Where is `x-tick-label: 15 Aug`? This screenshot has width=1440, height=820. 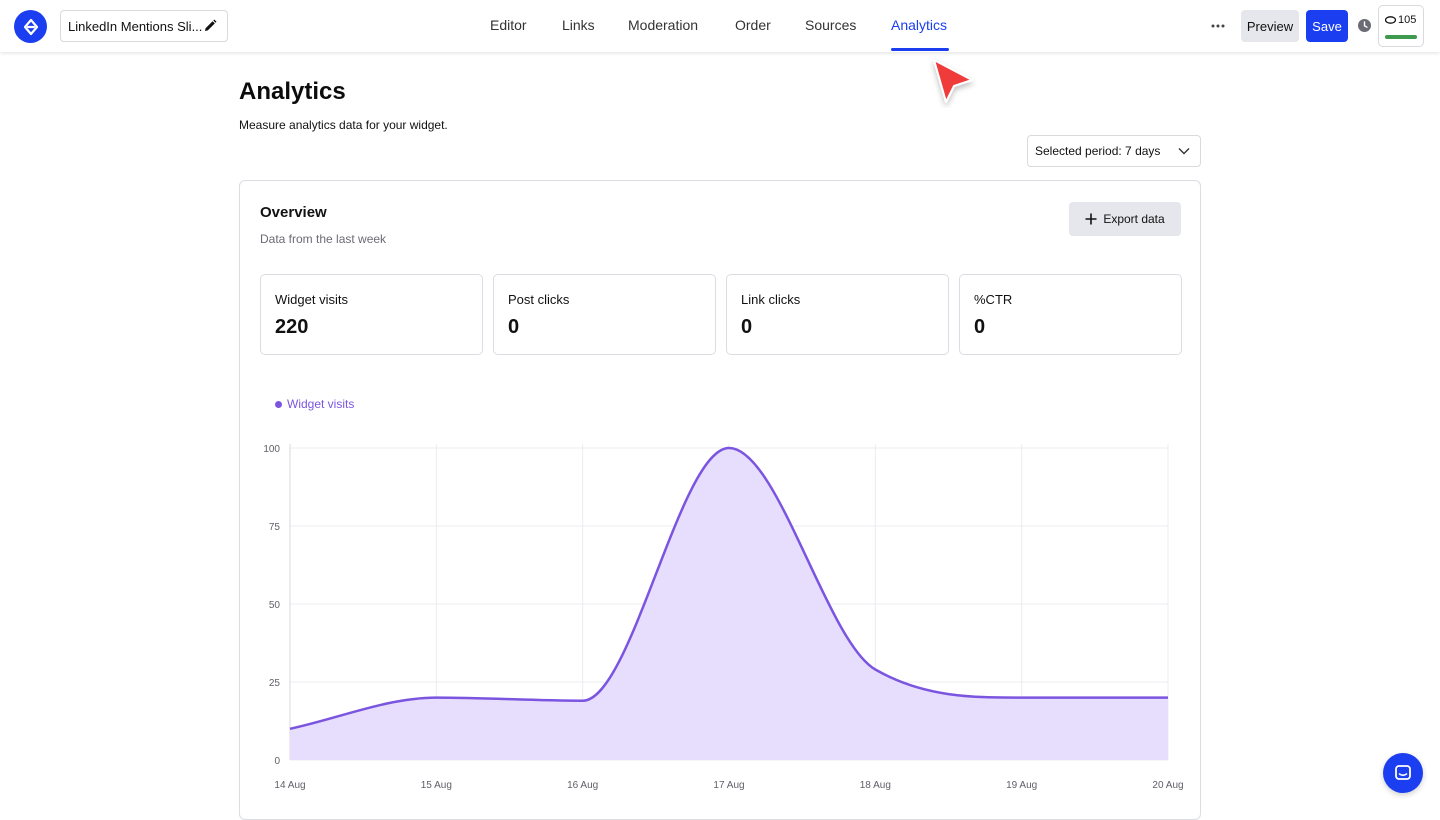 x-tick-label: 15 Aug is located at coordinates (436, 785).